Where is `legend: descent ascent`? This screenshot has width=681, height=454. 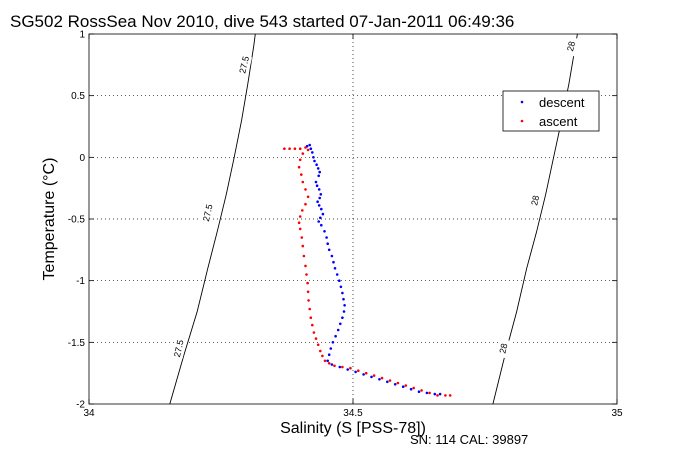 legend: descent ascent is located at coordinates (551, 111).